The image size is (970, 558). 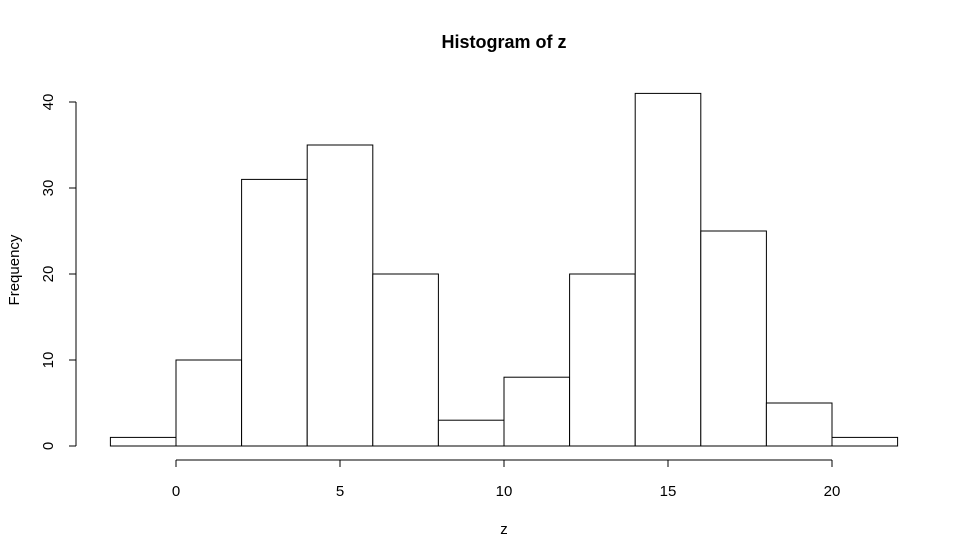 I want to click on y-tick-label: 10, so click(x=48, y=360).